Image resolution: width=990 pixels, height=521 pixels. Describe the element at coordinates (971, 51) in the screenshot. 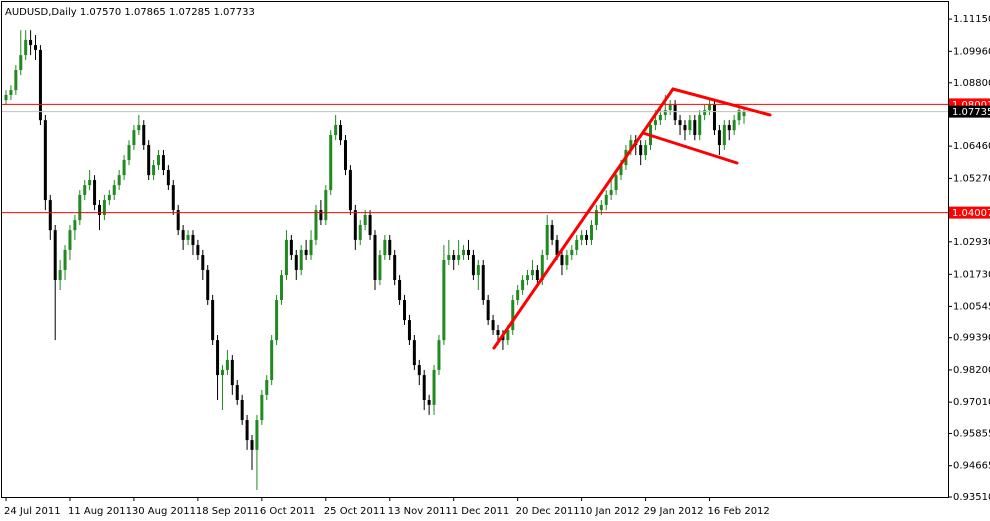

I see `y-tick-label: 1.09960` at that location.